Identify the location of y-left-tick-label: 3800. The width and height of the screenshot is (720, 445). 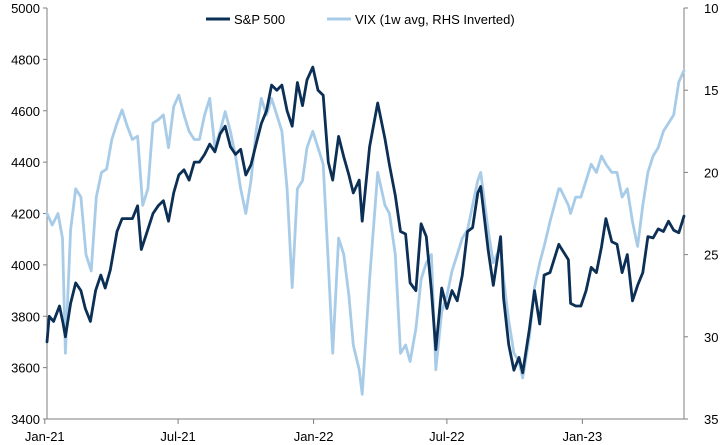
(25, 316).